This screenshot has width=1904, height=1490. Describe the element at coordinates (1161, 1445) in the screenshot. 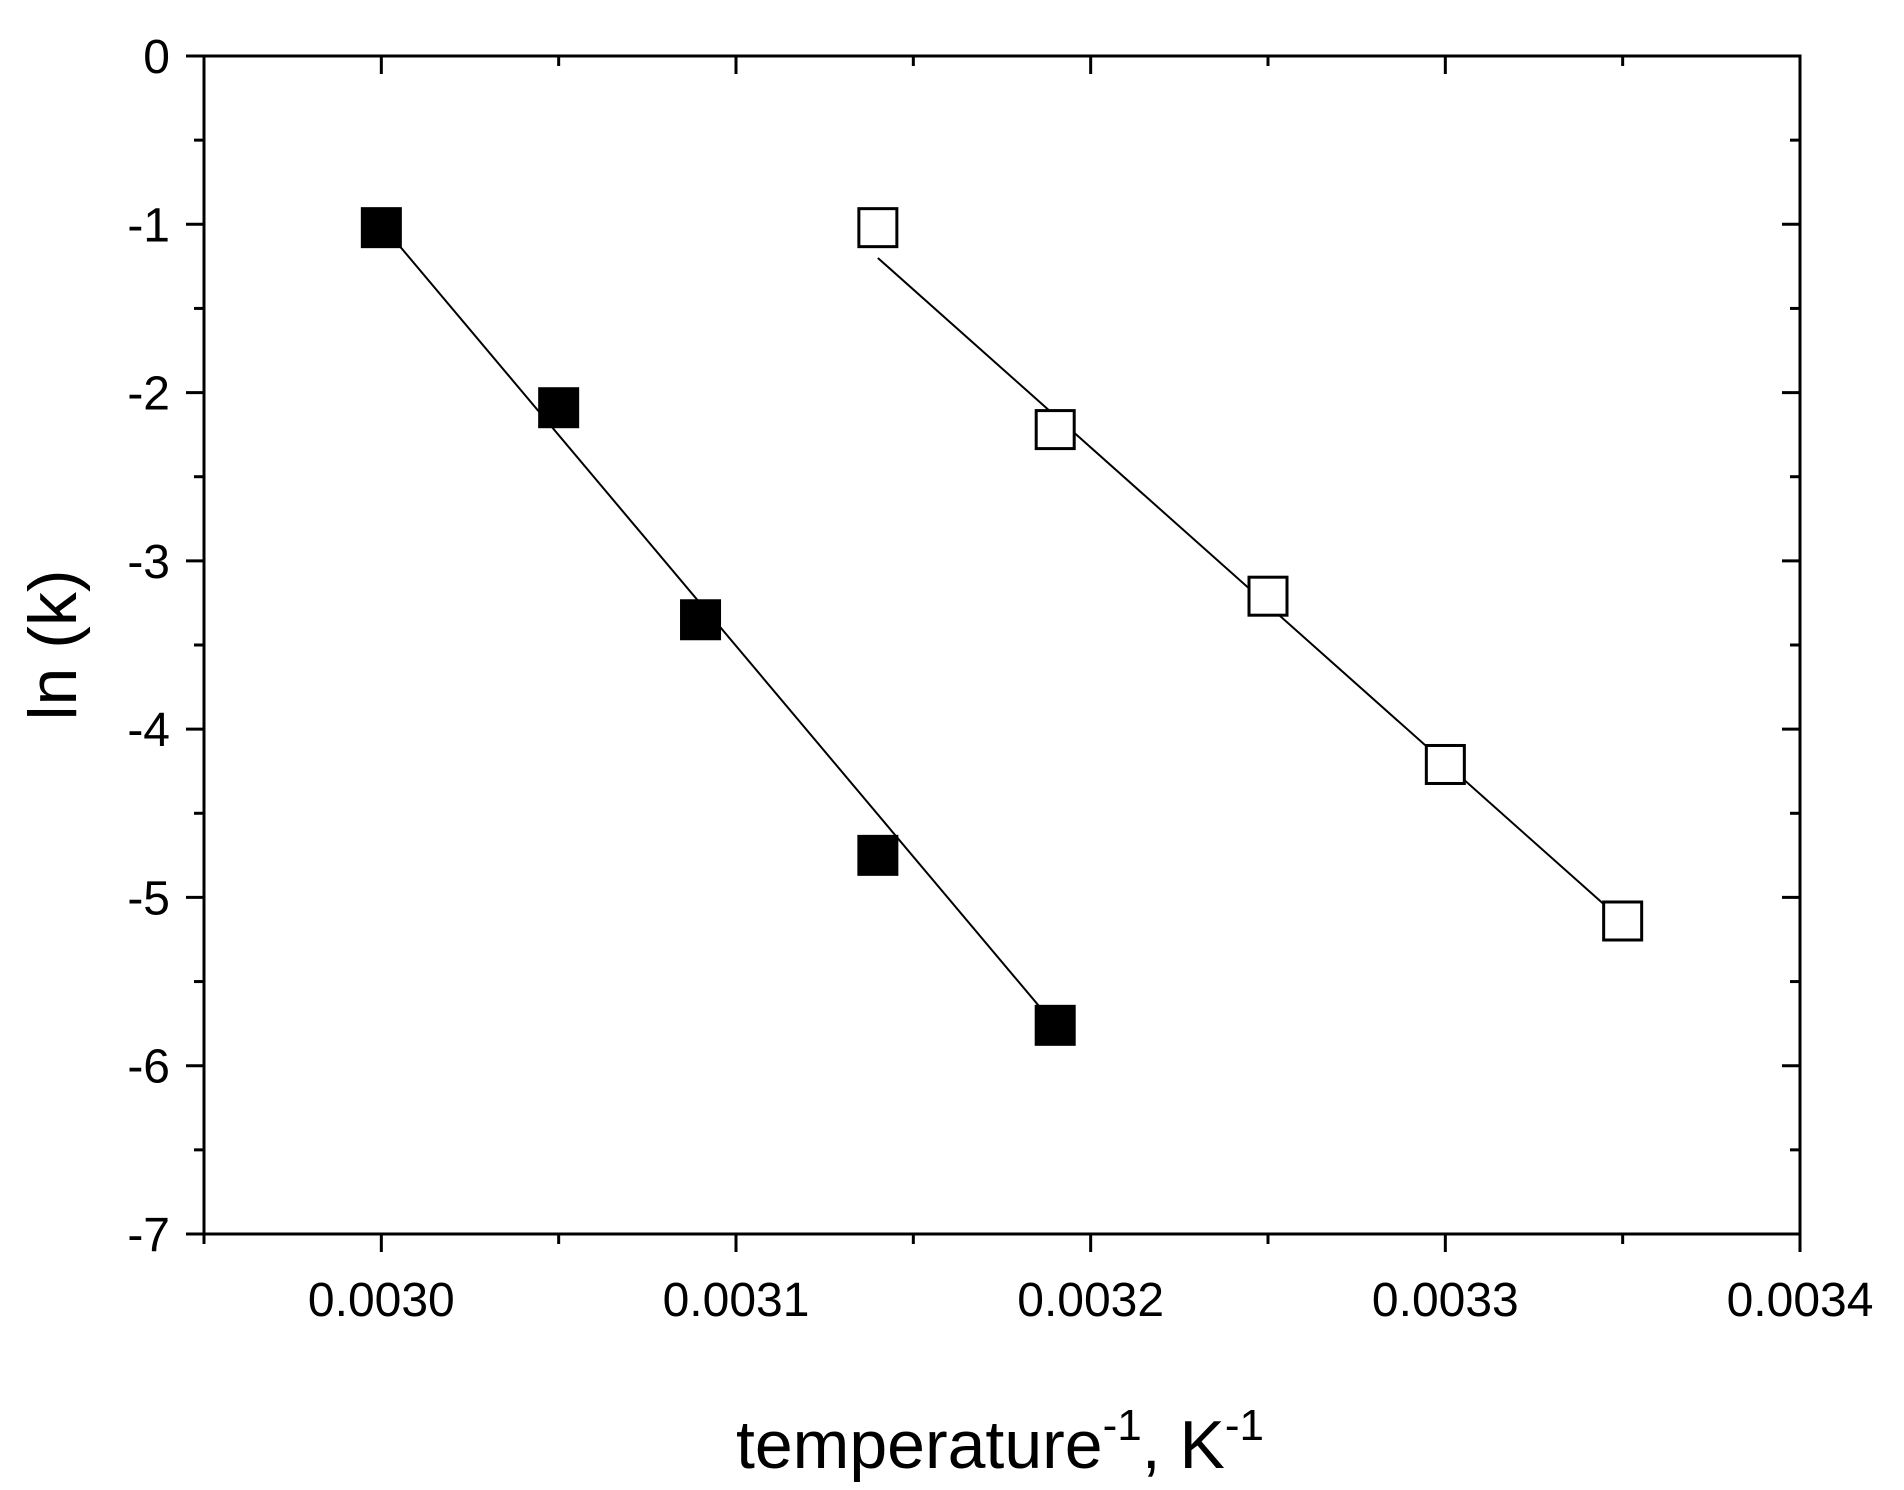

I see `x-axis-title-sep: ,` at that location.